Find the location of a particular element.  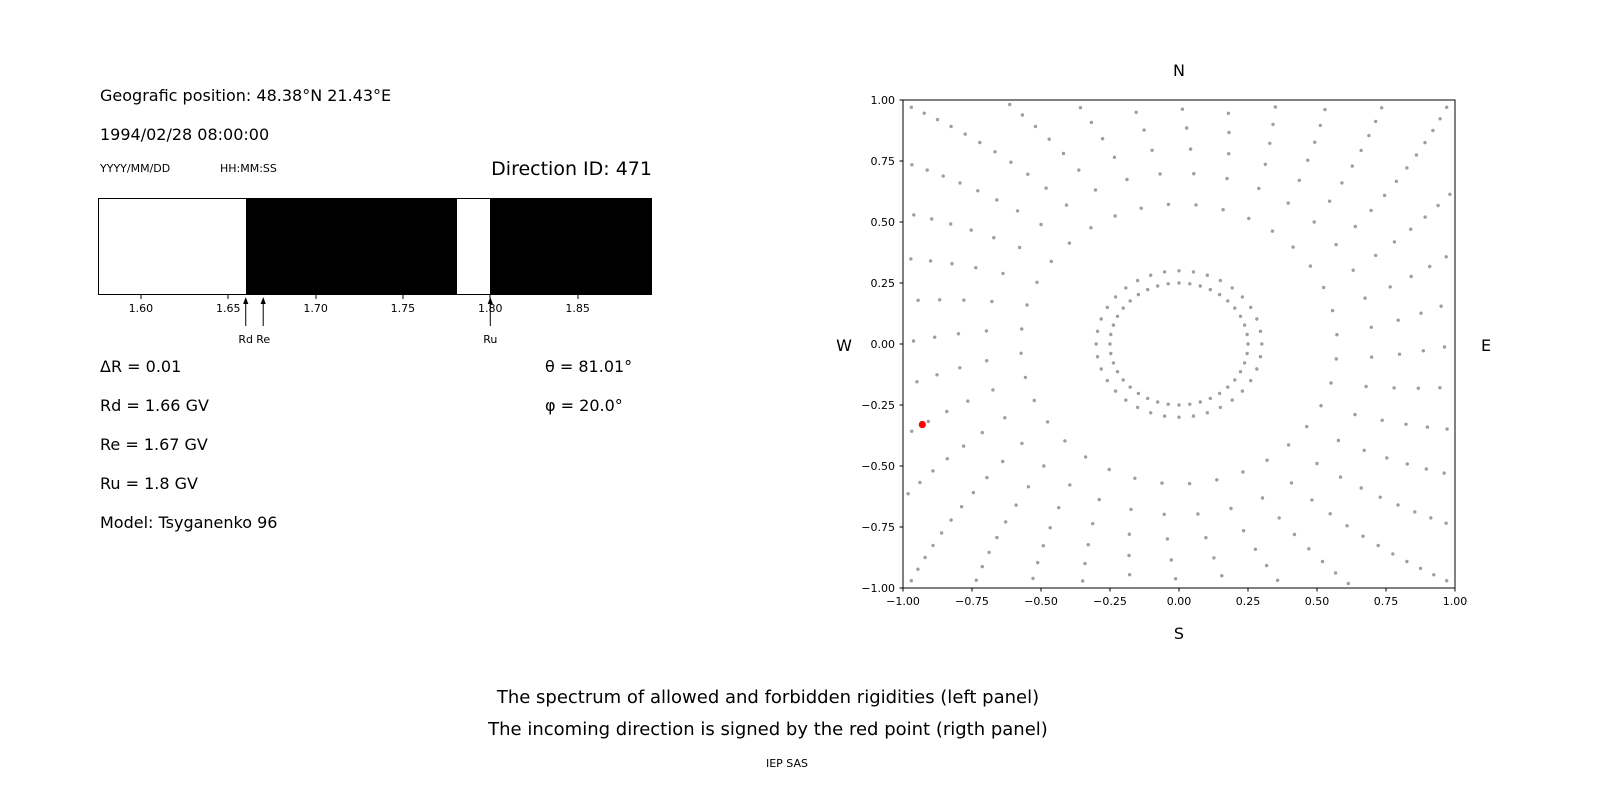

y-tick-label: 0.50 is located at coordinates (883, 222).